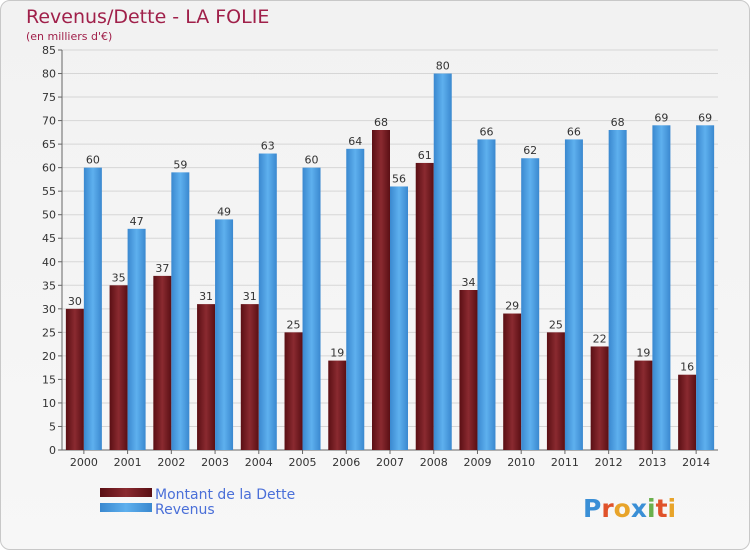 This screenshot has width=750, height=550. What do you see at coordinates (52, 450) in the screenshot?
I see `y-tick-label: 0` at bounding box center [52, 450].